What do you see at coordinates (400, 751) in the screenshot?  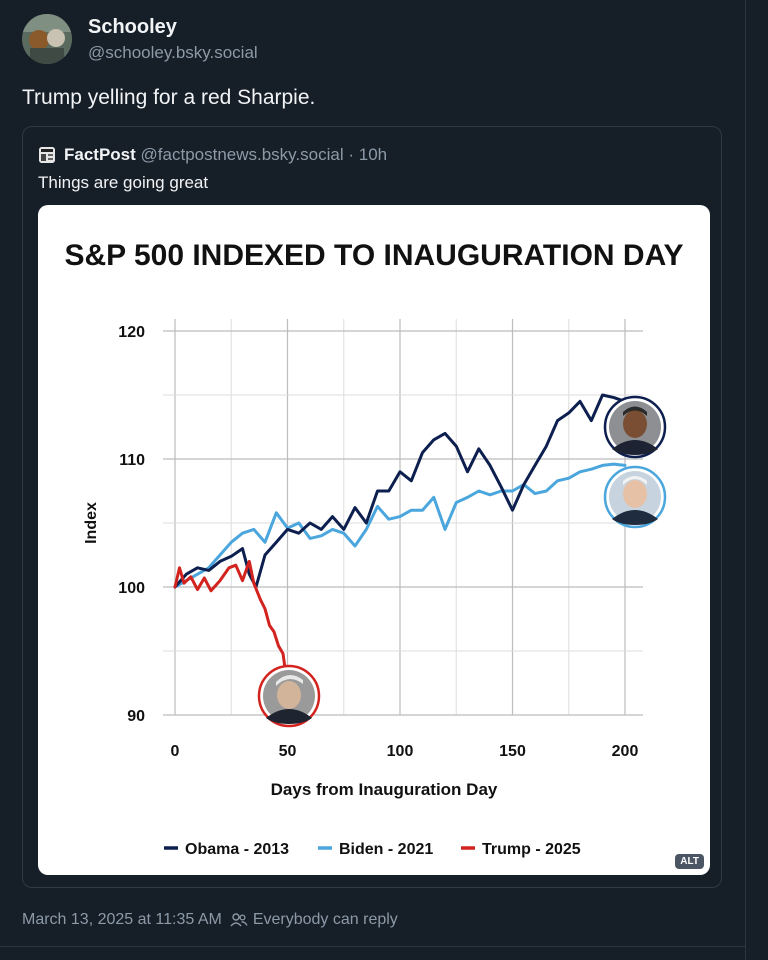 I see `x-tick-label: 100` at bounding box center [400, 751].